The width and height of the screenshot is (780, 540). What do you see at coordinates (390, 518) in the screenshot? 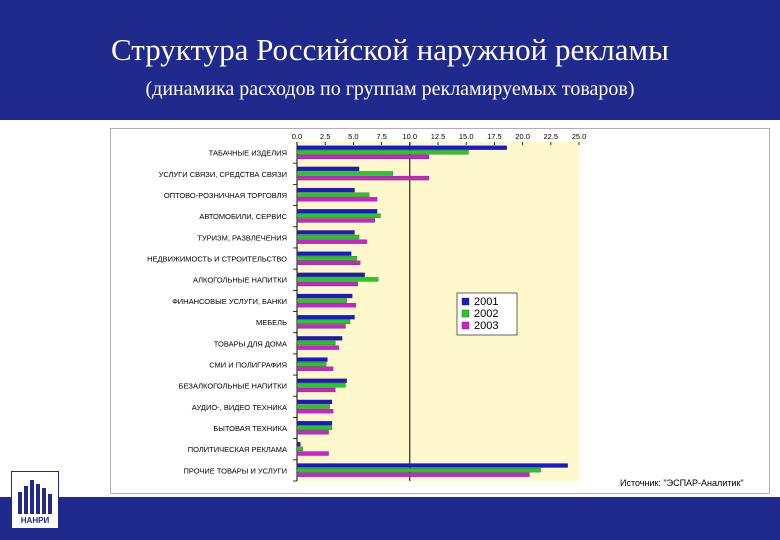
I see `footer-bar` at bounding box center [390, 518].